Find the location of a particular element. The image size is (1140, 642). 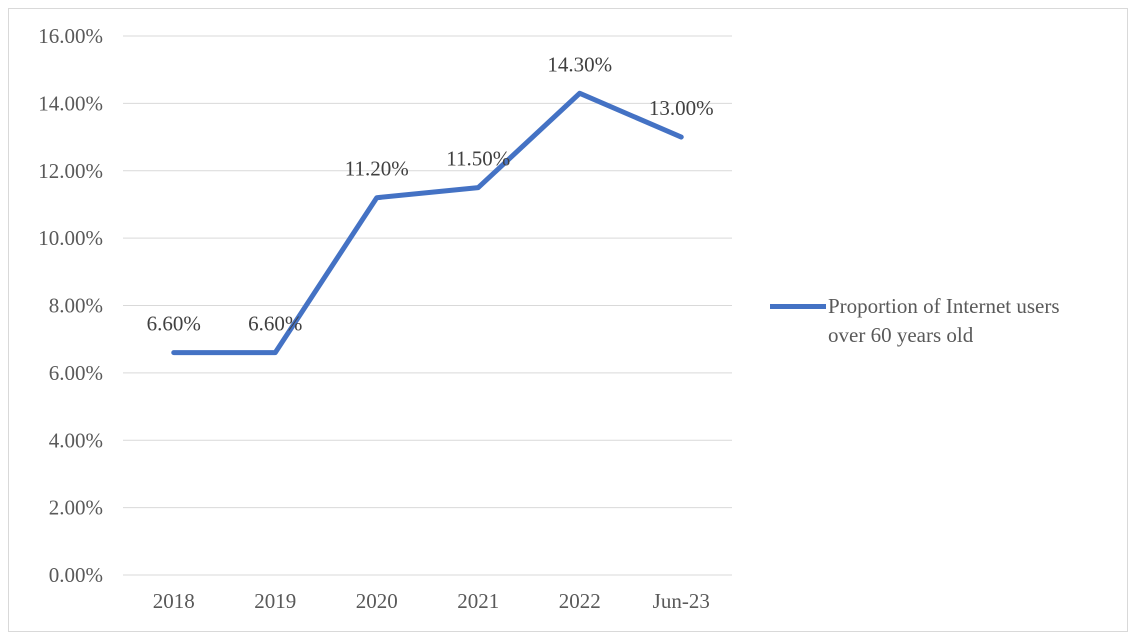

y-tick-label: 16.00% is located at coordinates (70, 36).